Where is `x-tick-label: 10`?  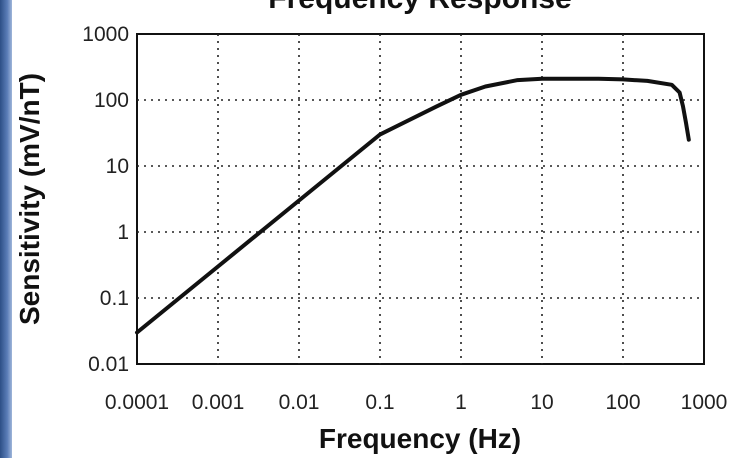 x-tick-label: 10 is located at coordinates (541, 402).